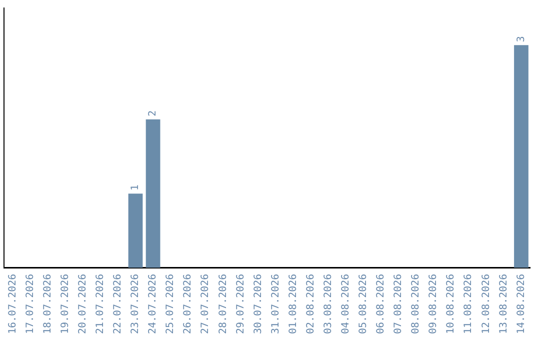 The height and width of the screenshot is (340, 540). What do you see at coordinates (48, 304) in the screenshot?
I see `x-tick-label: 18.07.2026` at bounding box center [48, 304].